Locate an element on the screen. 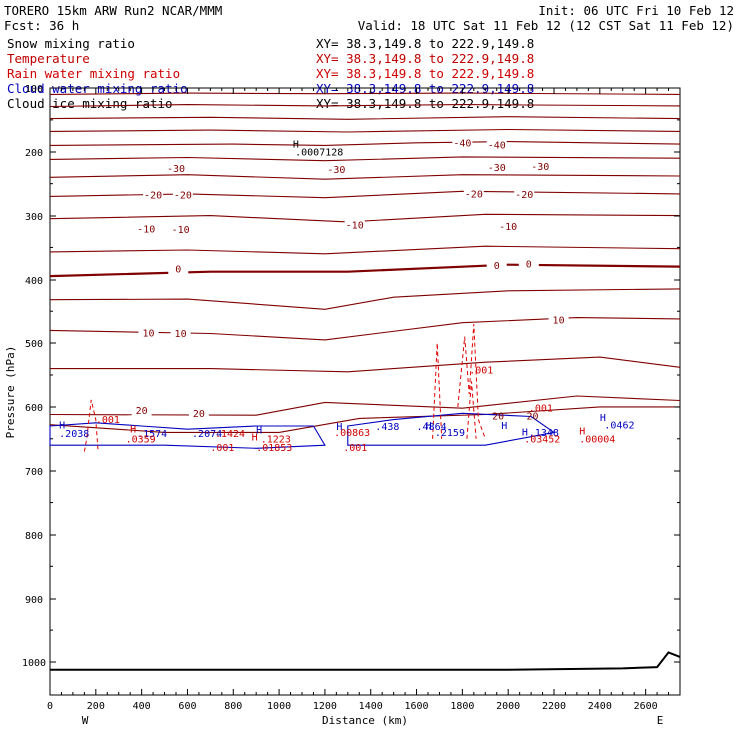 The image size is (740, 740). y-tick-label: 800 is located at coordinates (34, 536).